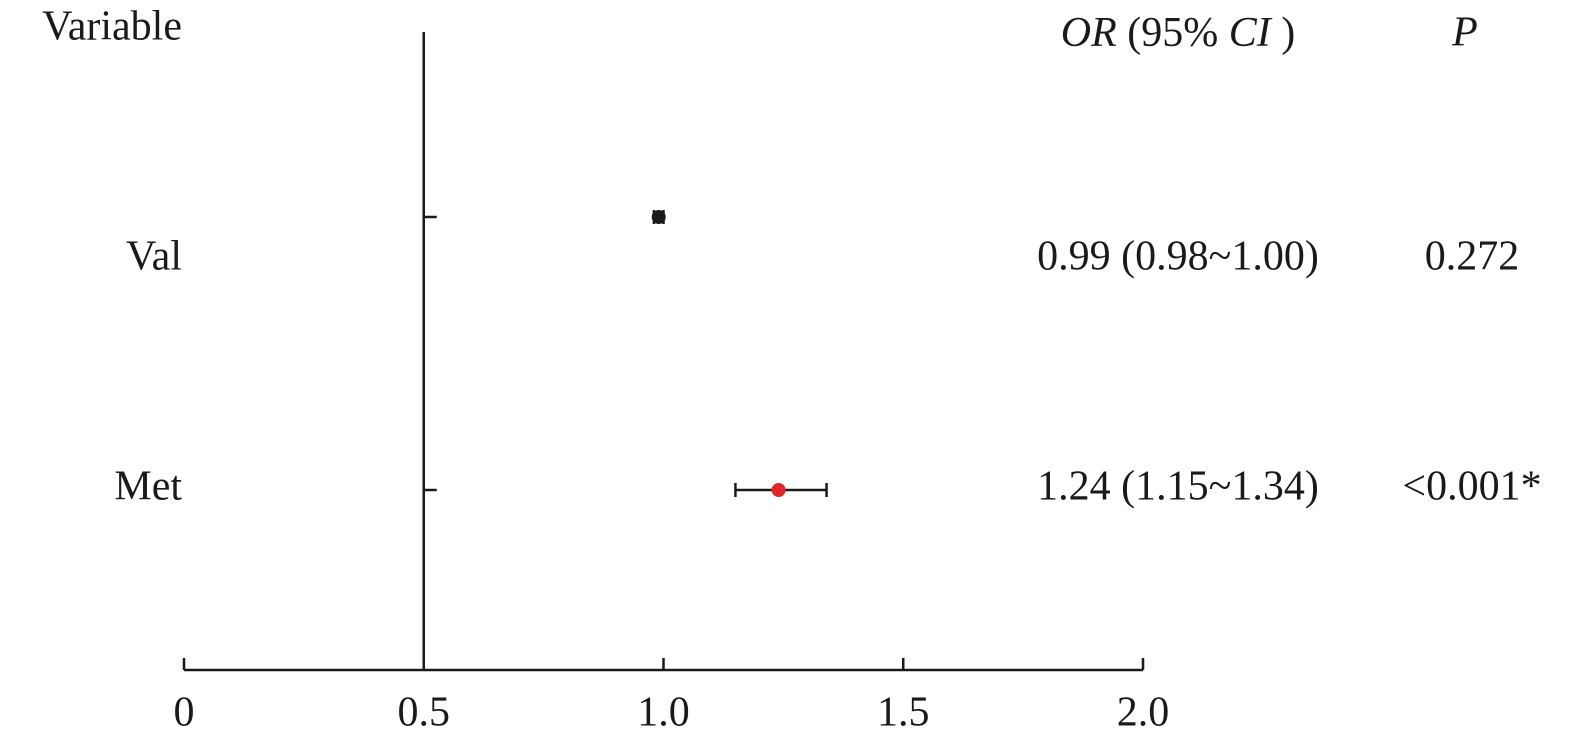  I want to click on header-ci: CI, so click(1251, 33).